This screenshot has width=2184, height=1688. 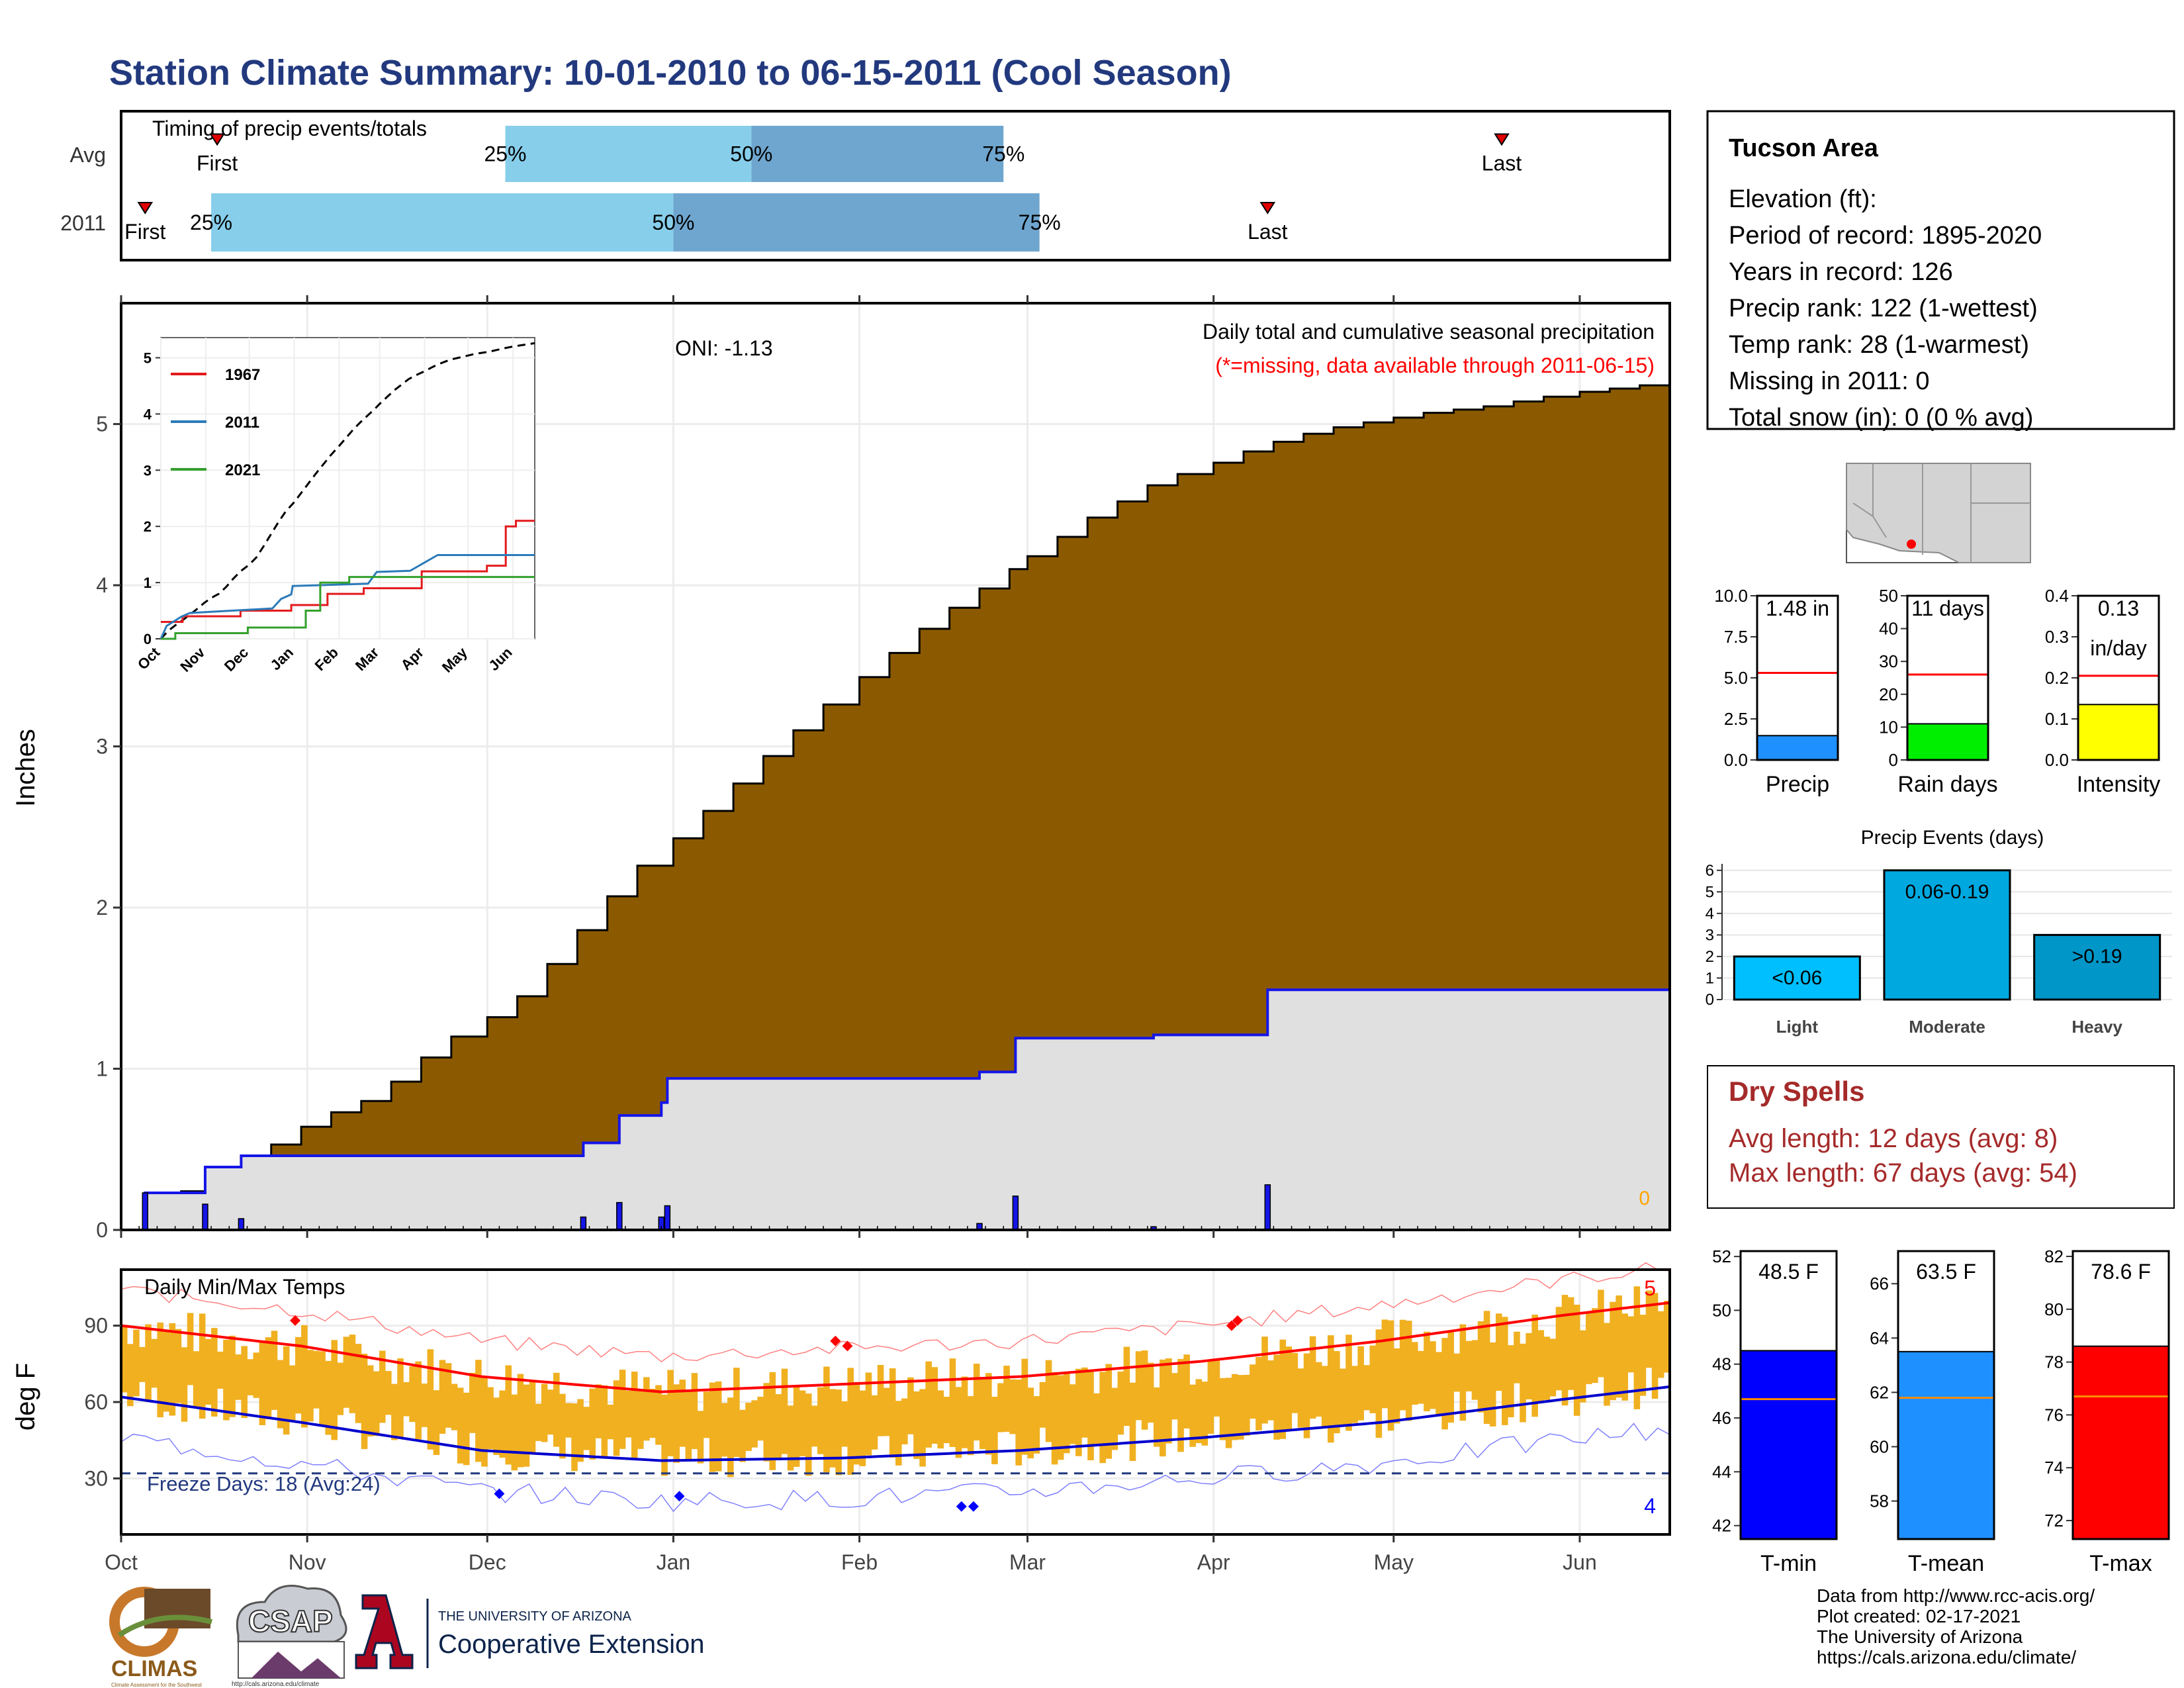 What do you see at coordinates (245, 1287) in the screenshot?
I see `temps-label: Daily Min/Max Temps` at bounding box center [245, 1287].